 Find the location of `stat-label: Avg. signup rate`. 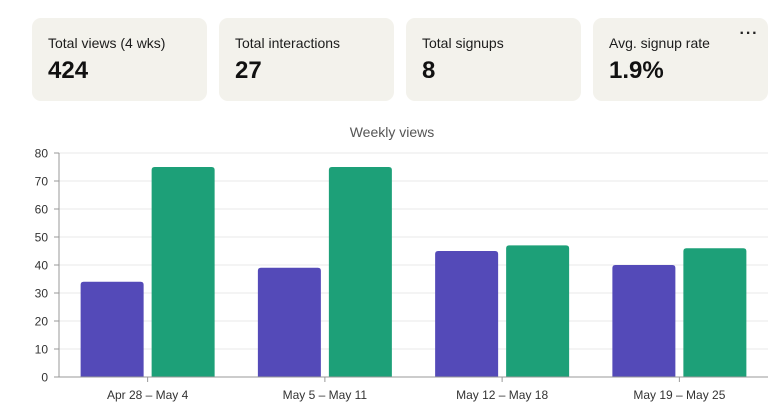

stat-label: Avg. signup rate is located at coordinates (659, 43).